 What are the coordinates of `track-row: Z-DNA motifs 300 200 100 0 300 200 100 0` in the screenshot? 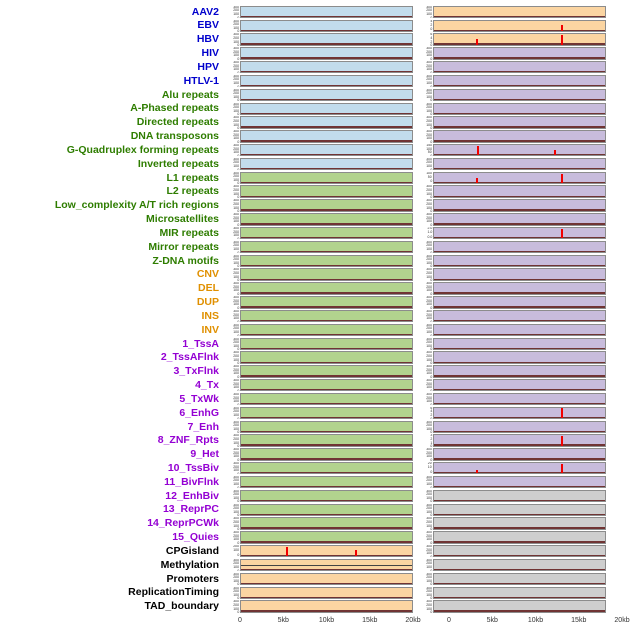 It's located at (312, 261).